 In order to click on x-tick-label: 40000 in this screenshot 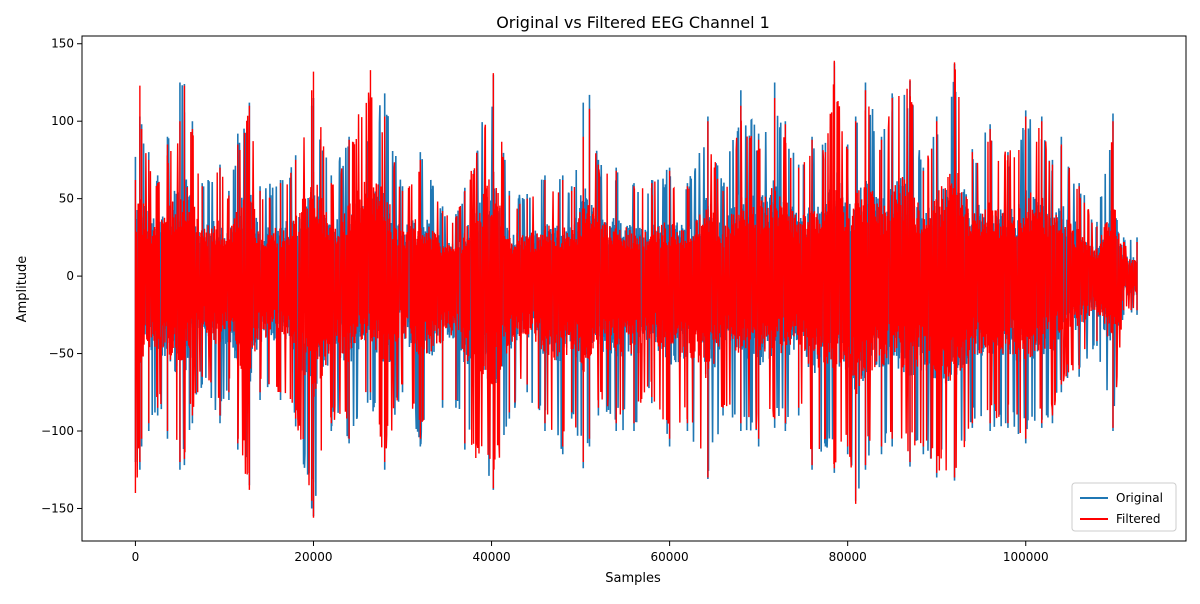, I will do `click(491, 557)`.